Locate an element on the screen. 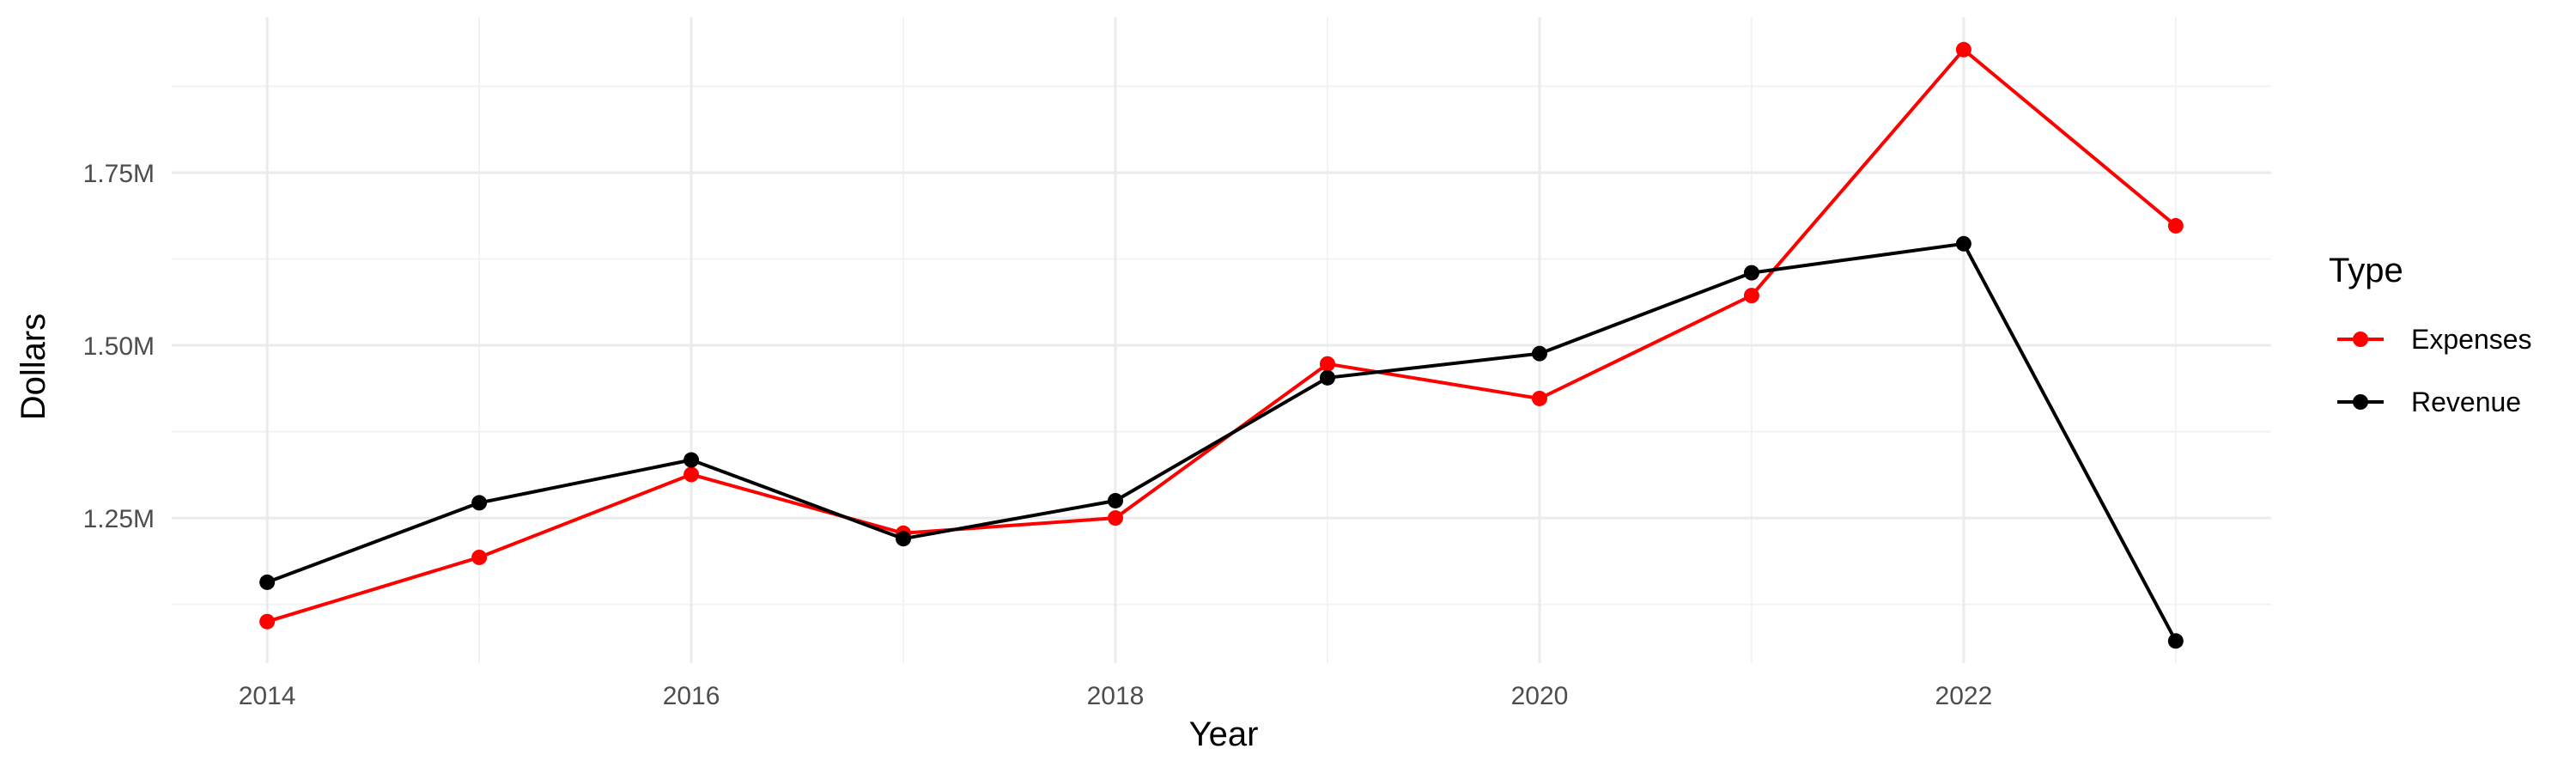 The width and height of the screenshot is (2576, 773). y-tick-label: 1.25M is located at coordinates (119, 519).